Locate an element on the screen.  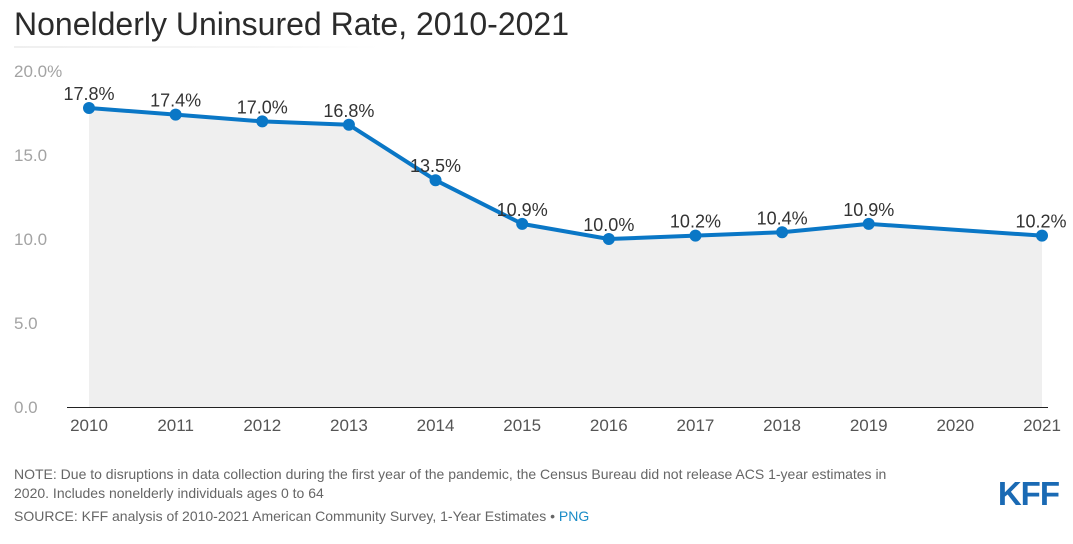
x-tick-label: 2010 is located at coordinates (89, 425).